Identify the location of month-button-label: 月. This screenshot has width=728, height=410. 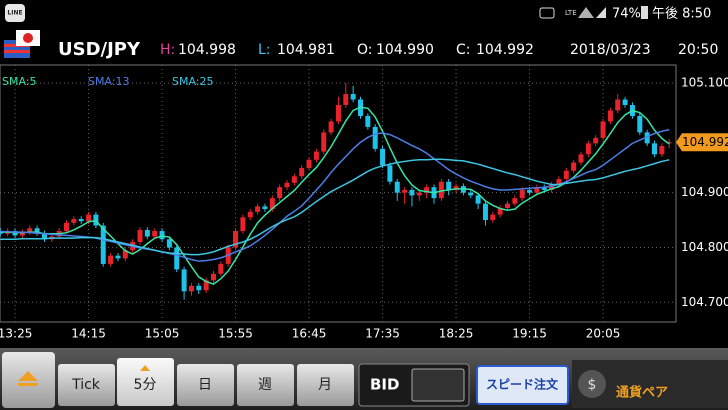
(325, 385).